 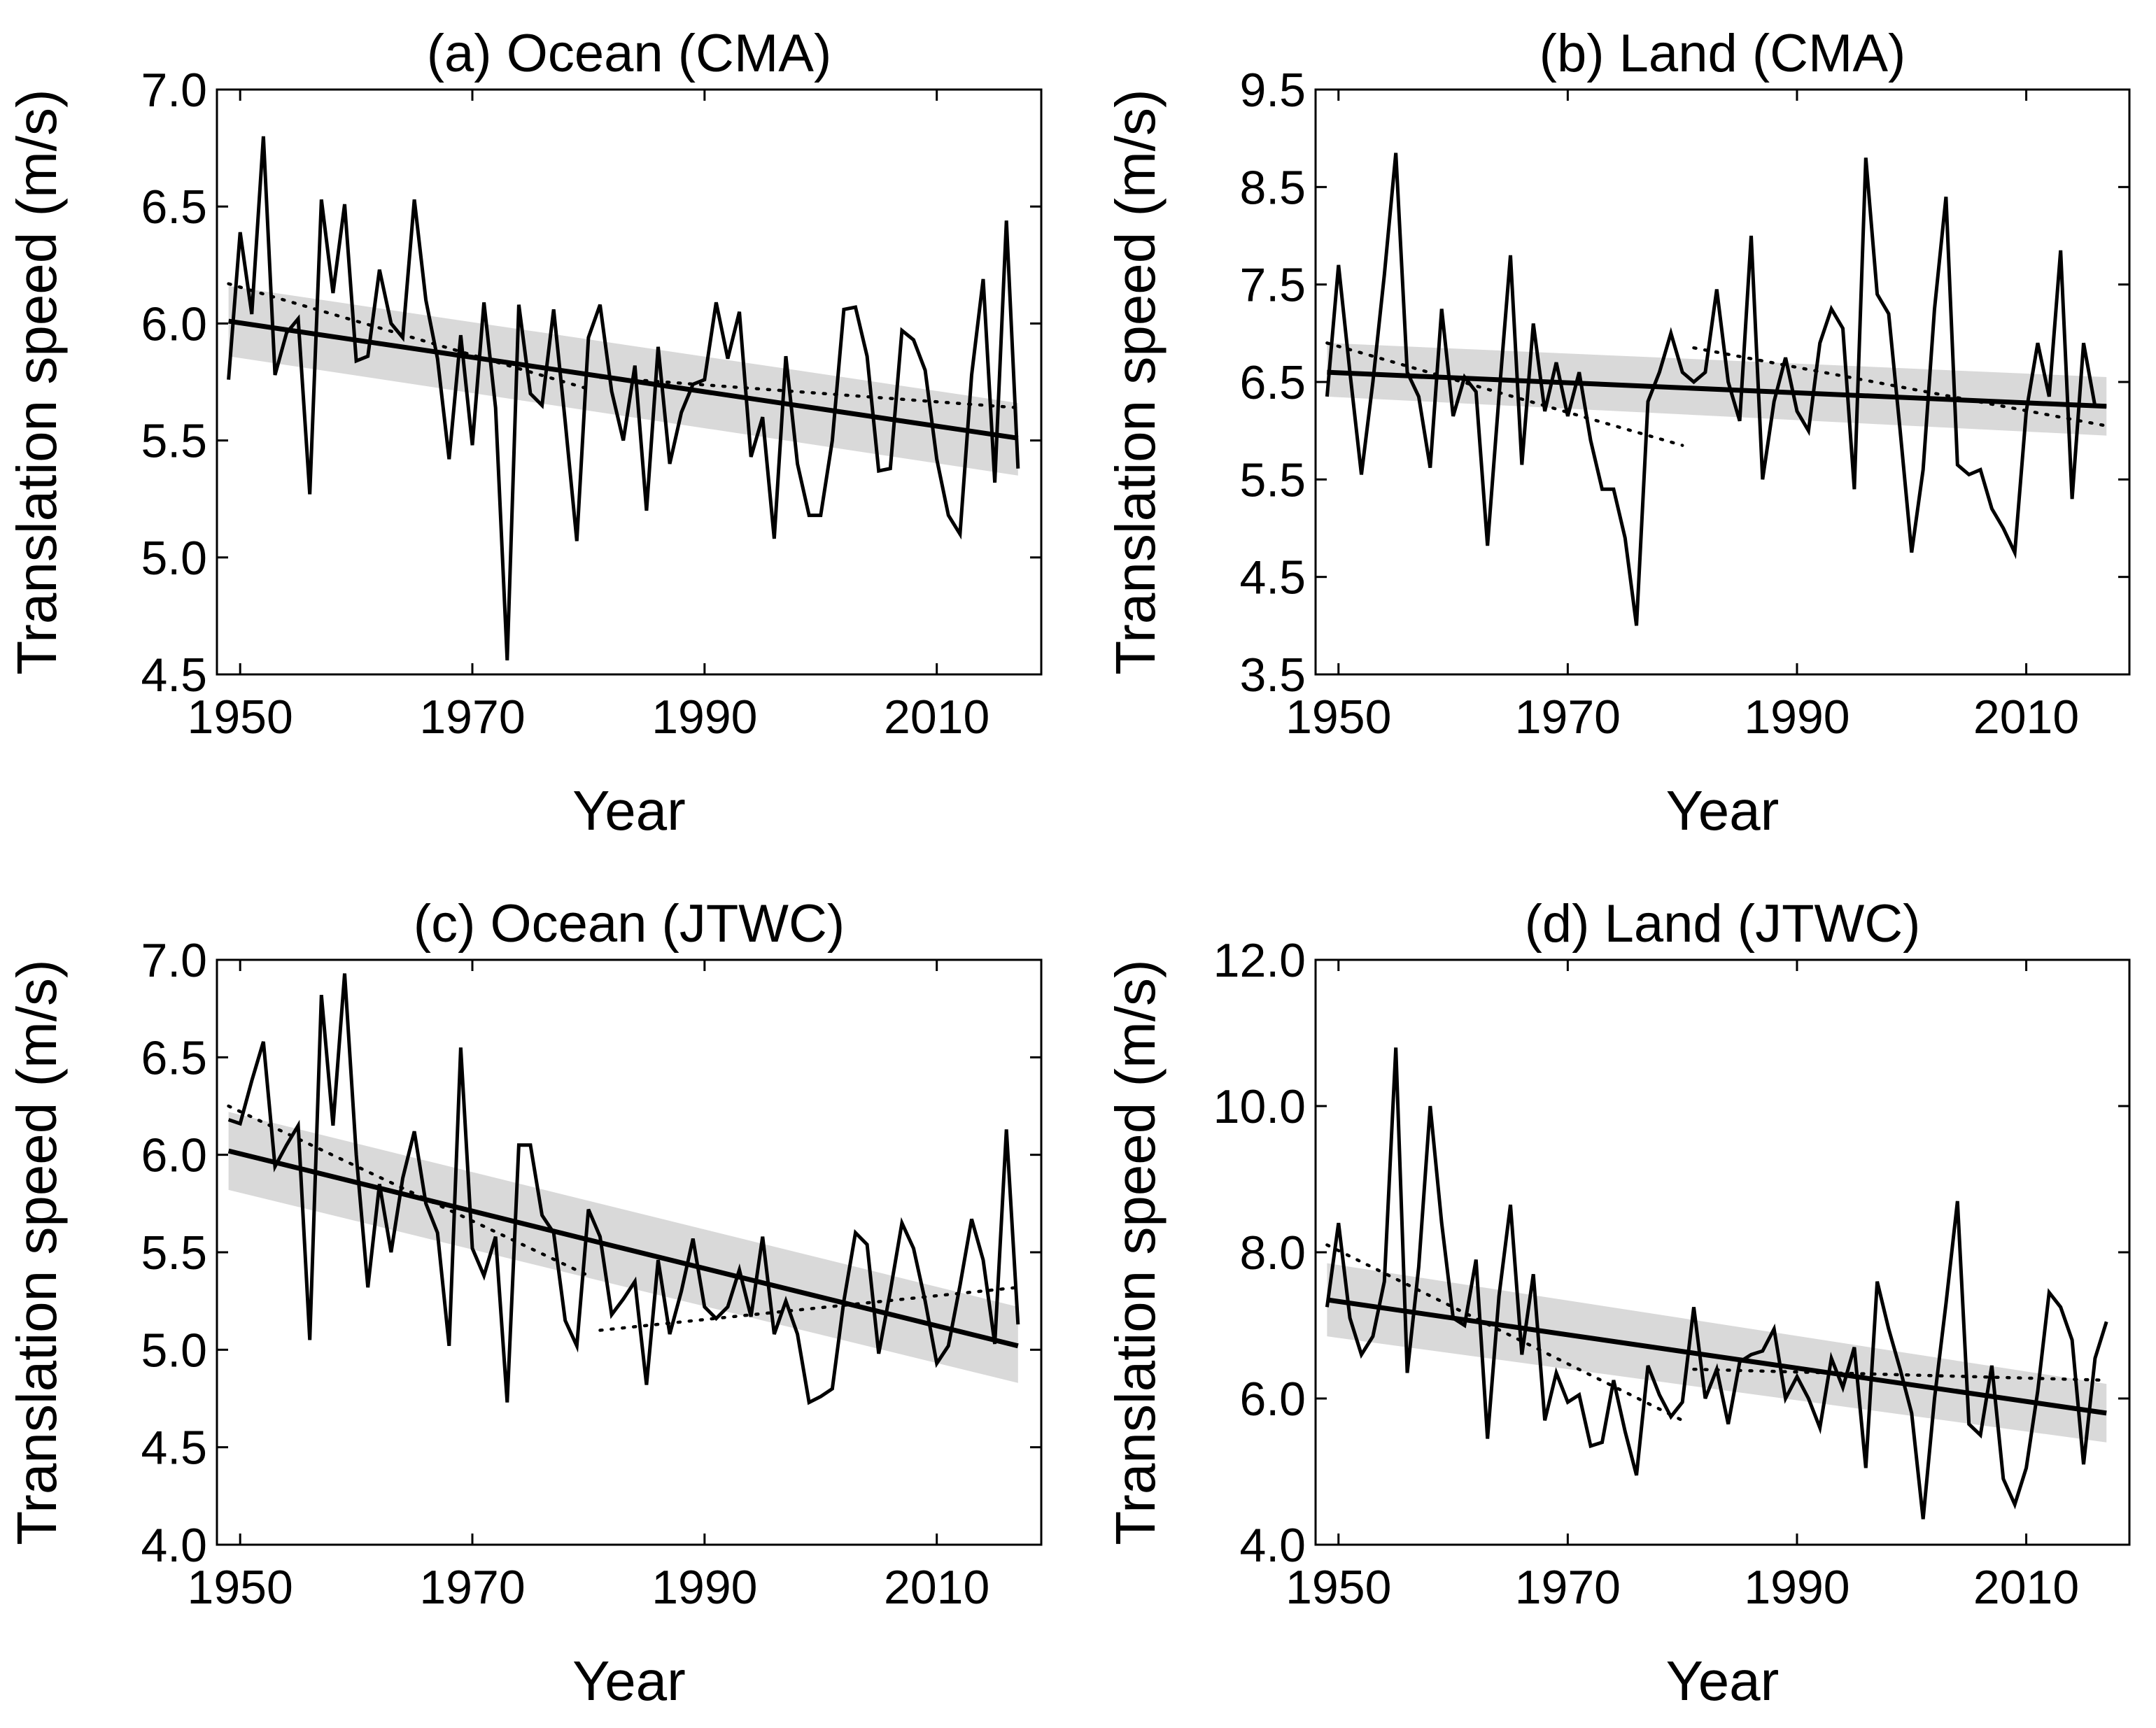 I want to click on y-tick-label: 12.0, so click(x=1260, y=960).